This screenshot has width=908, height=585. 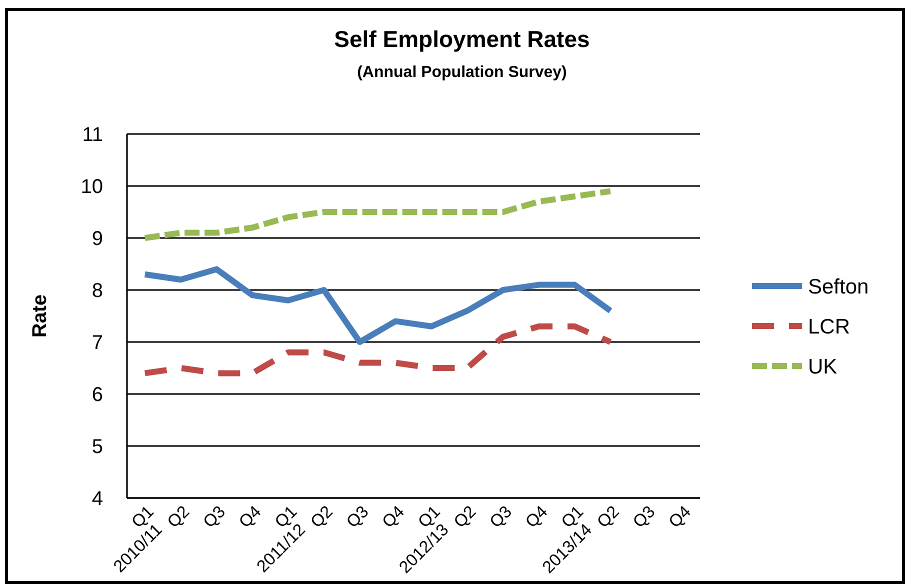 What do you see at coordinates (838, 286) in the screenshot?
I see `legend-label: Sefton` at bounding box center [838, 286].